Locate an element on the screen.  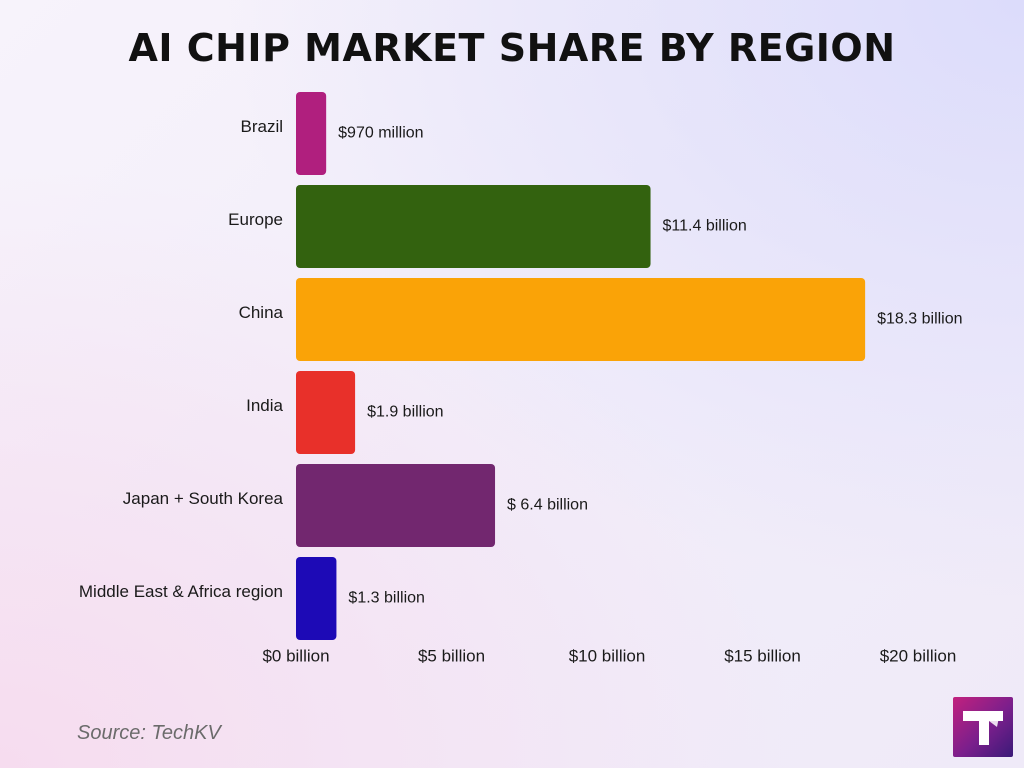
category-label: China is located at coordinates (261, 312).